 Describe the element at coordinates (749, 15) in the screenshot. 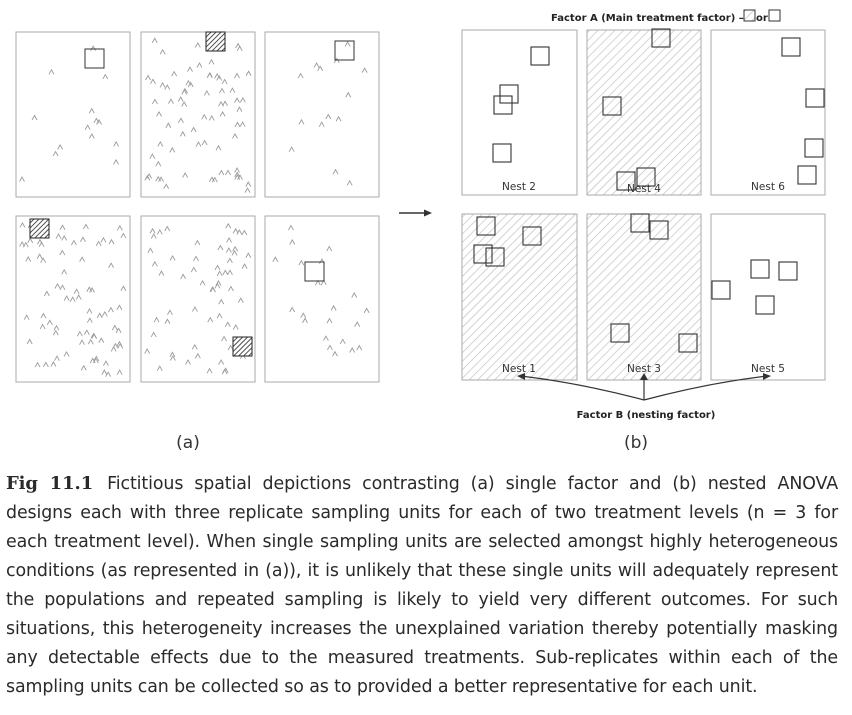

I see `factor-a-hatched-key` at that location.